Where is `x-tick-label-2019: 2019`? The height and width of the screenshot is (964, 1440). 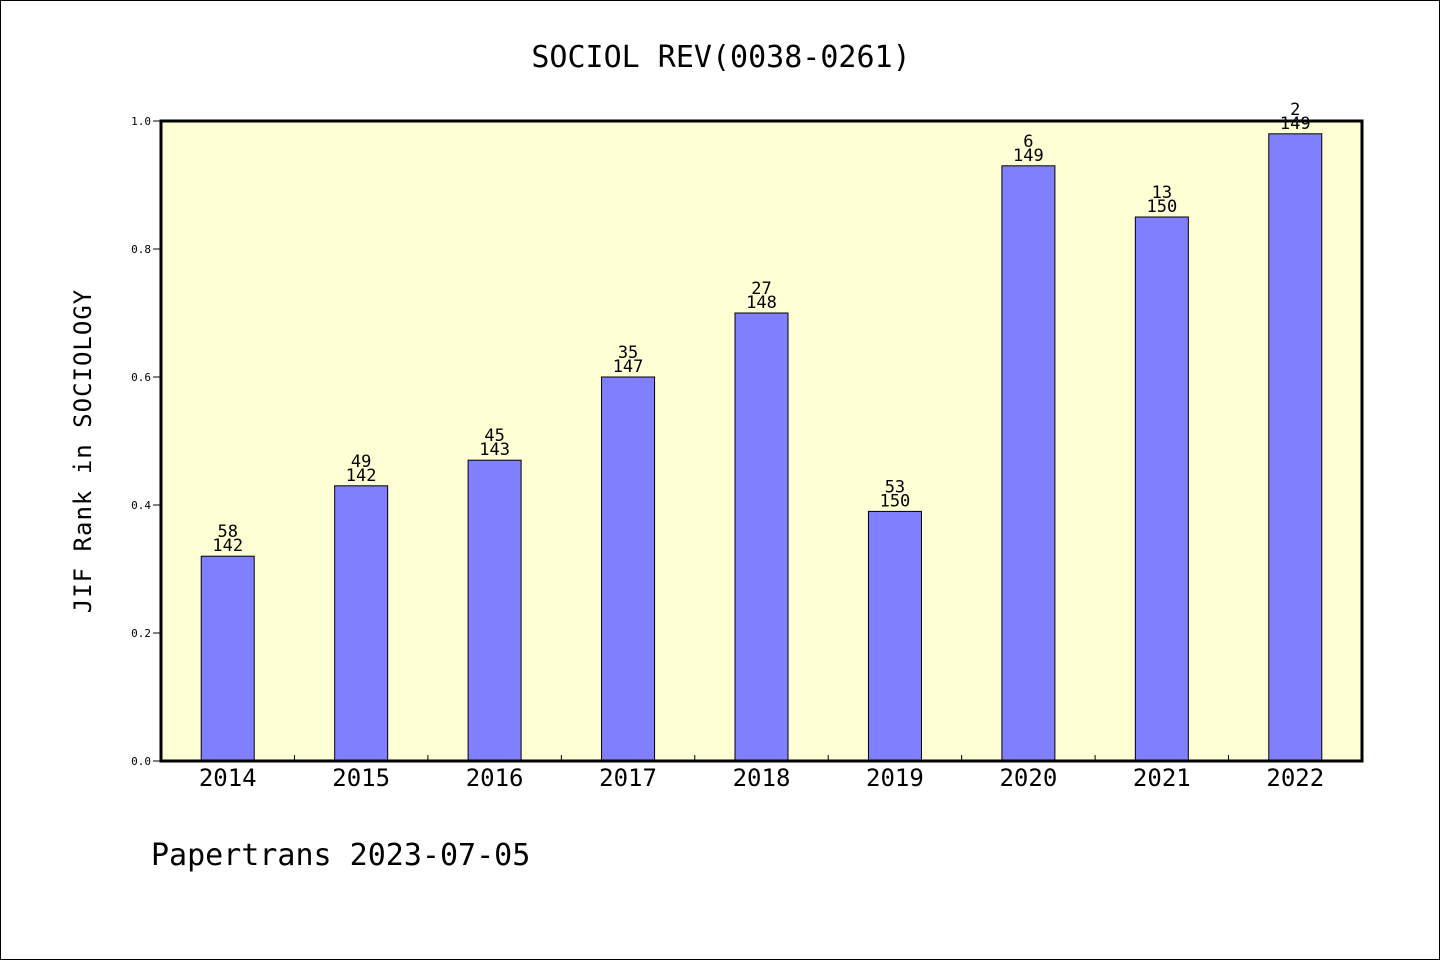 x-tick-label-2019: 2019 is located at coordinates (895, 778).